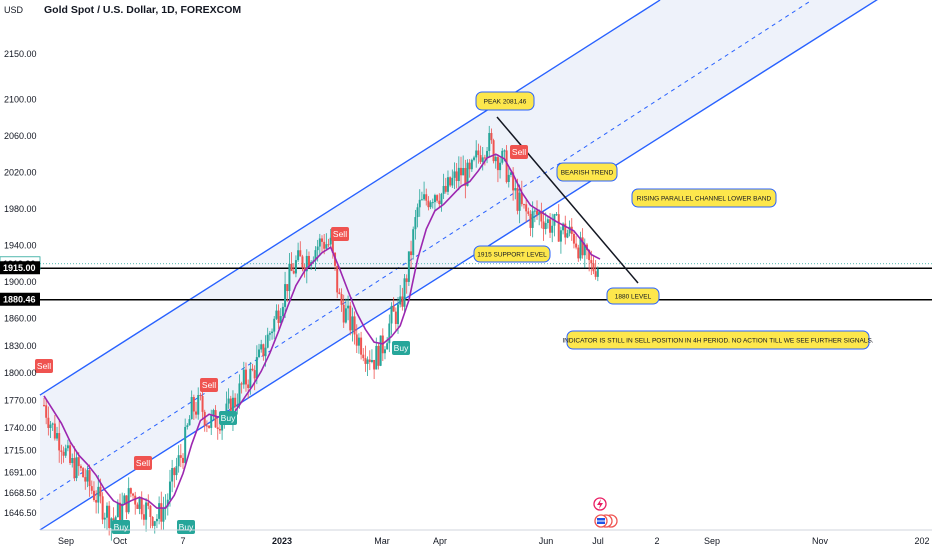 The width and height of the screenshot is (932, 550). I want to click on price-label: 1880.46, so click(20, 299).